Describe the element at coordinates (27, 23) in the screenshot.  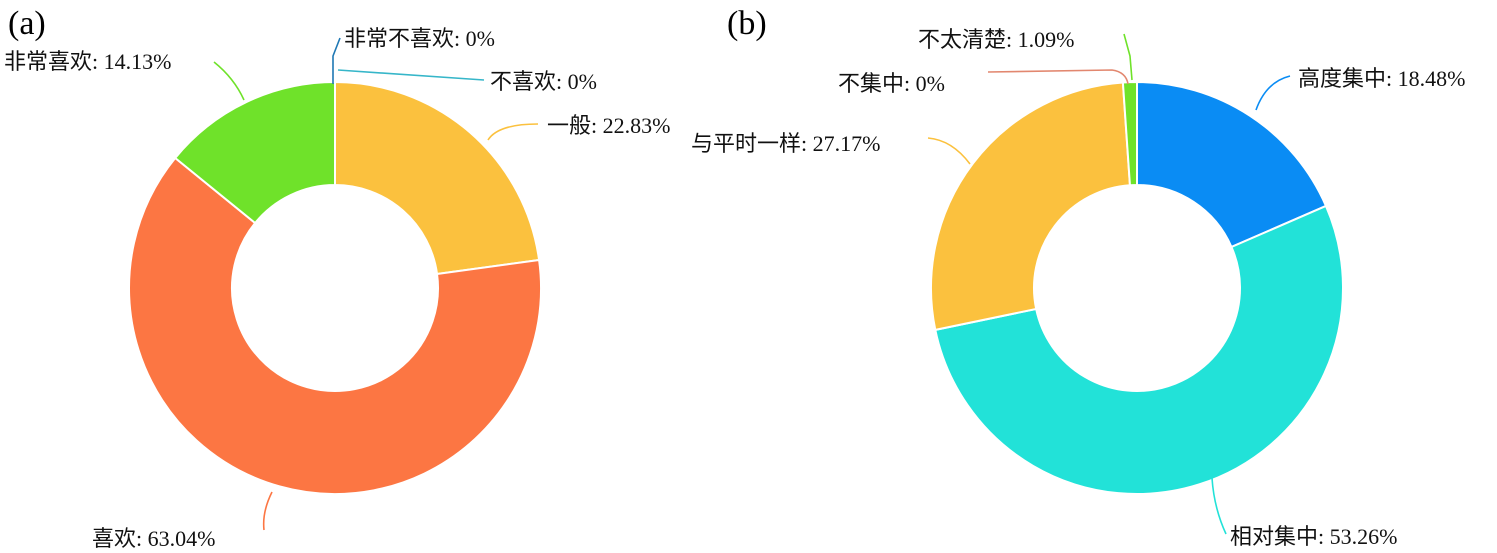
I see `panel-label-a: (a)` at that location.